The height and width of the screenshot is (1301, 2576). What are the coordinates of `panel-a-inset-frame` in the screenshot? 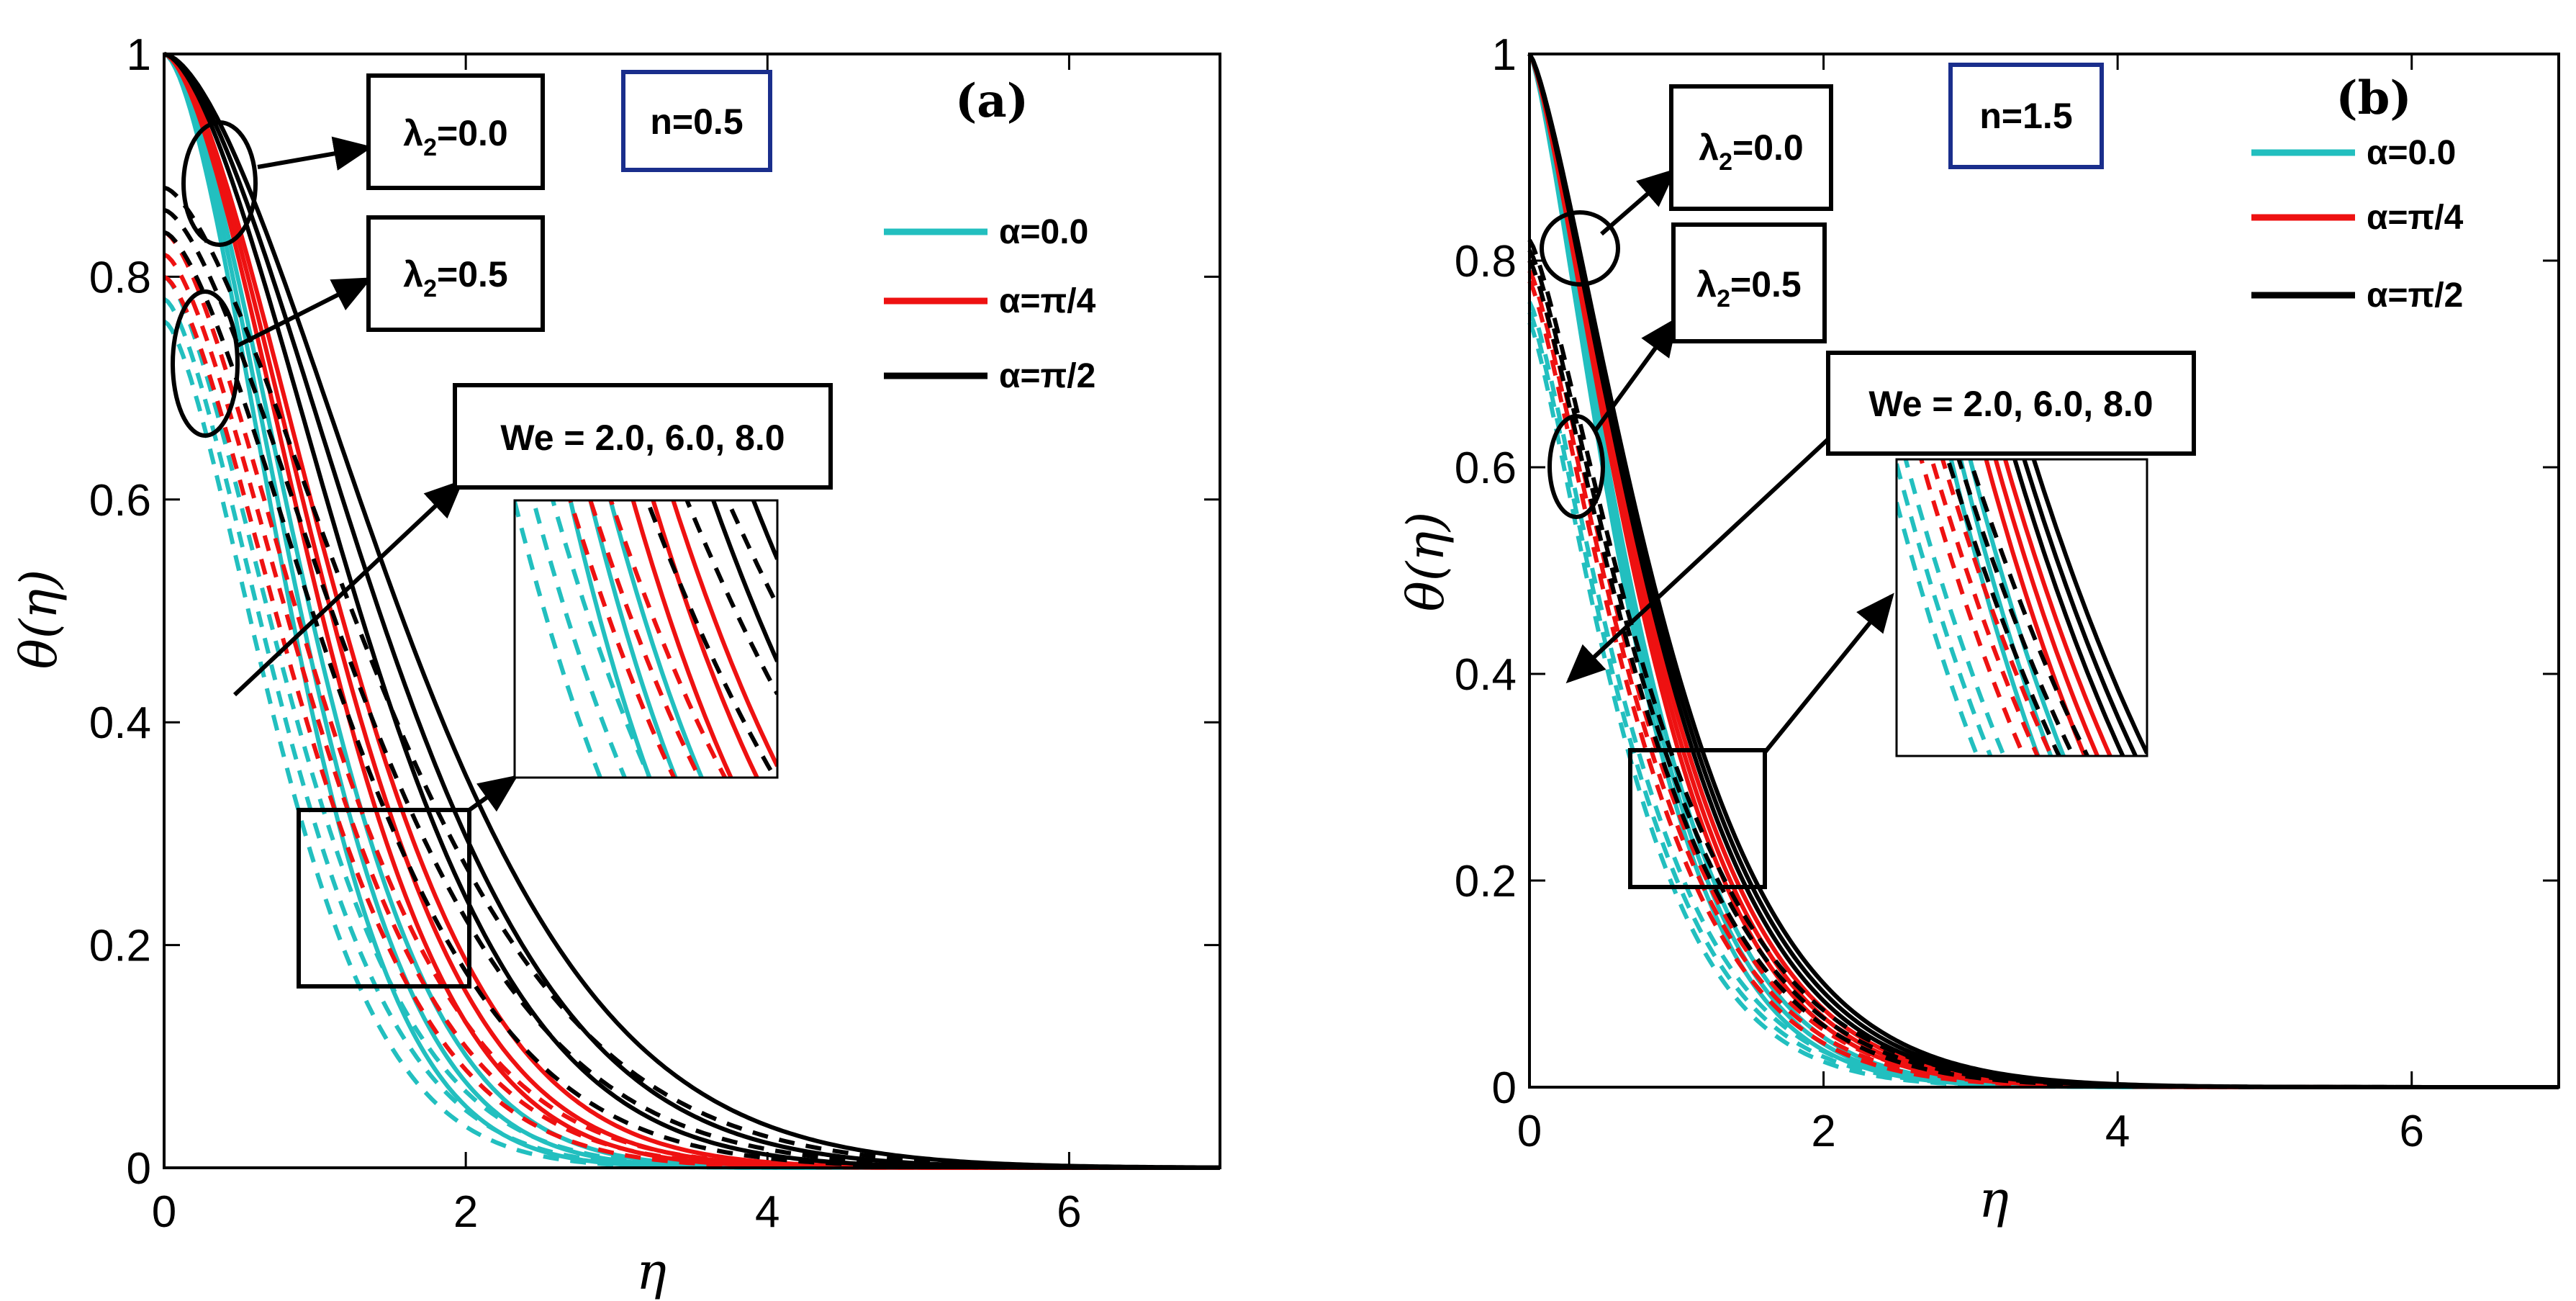 It's located at (646, 639).